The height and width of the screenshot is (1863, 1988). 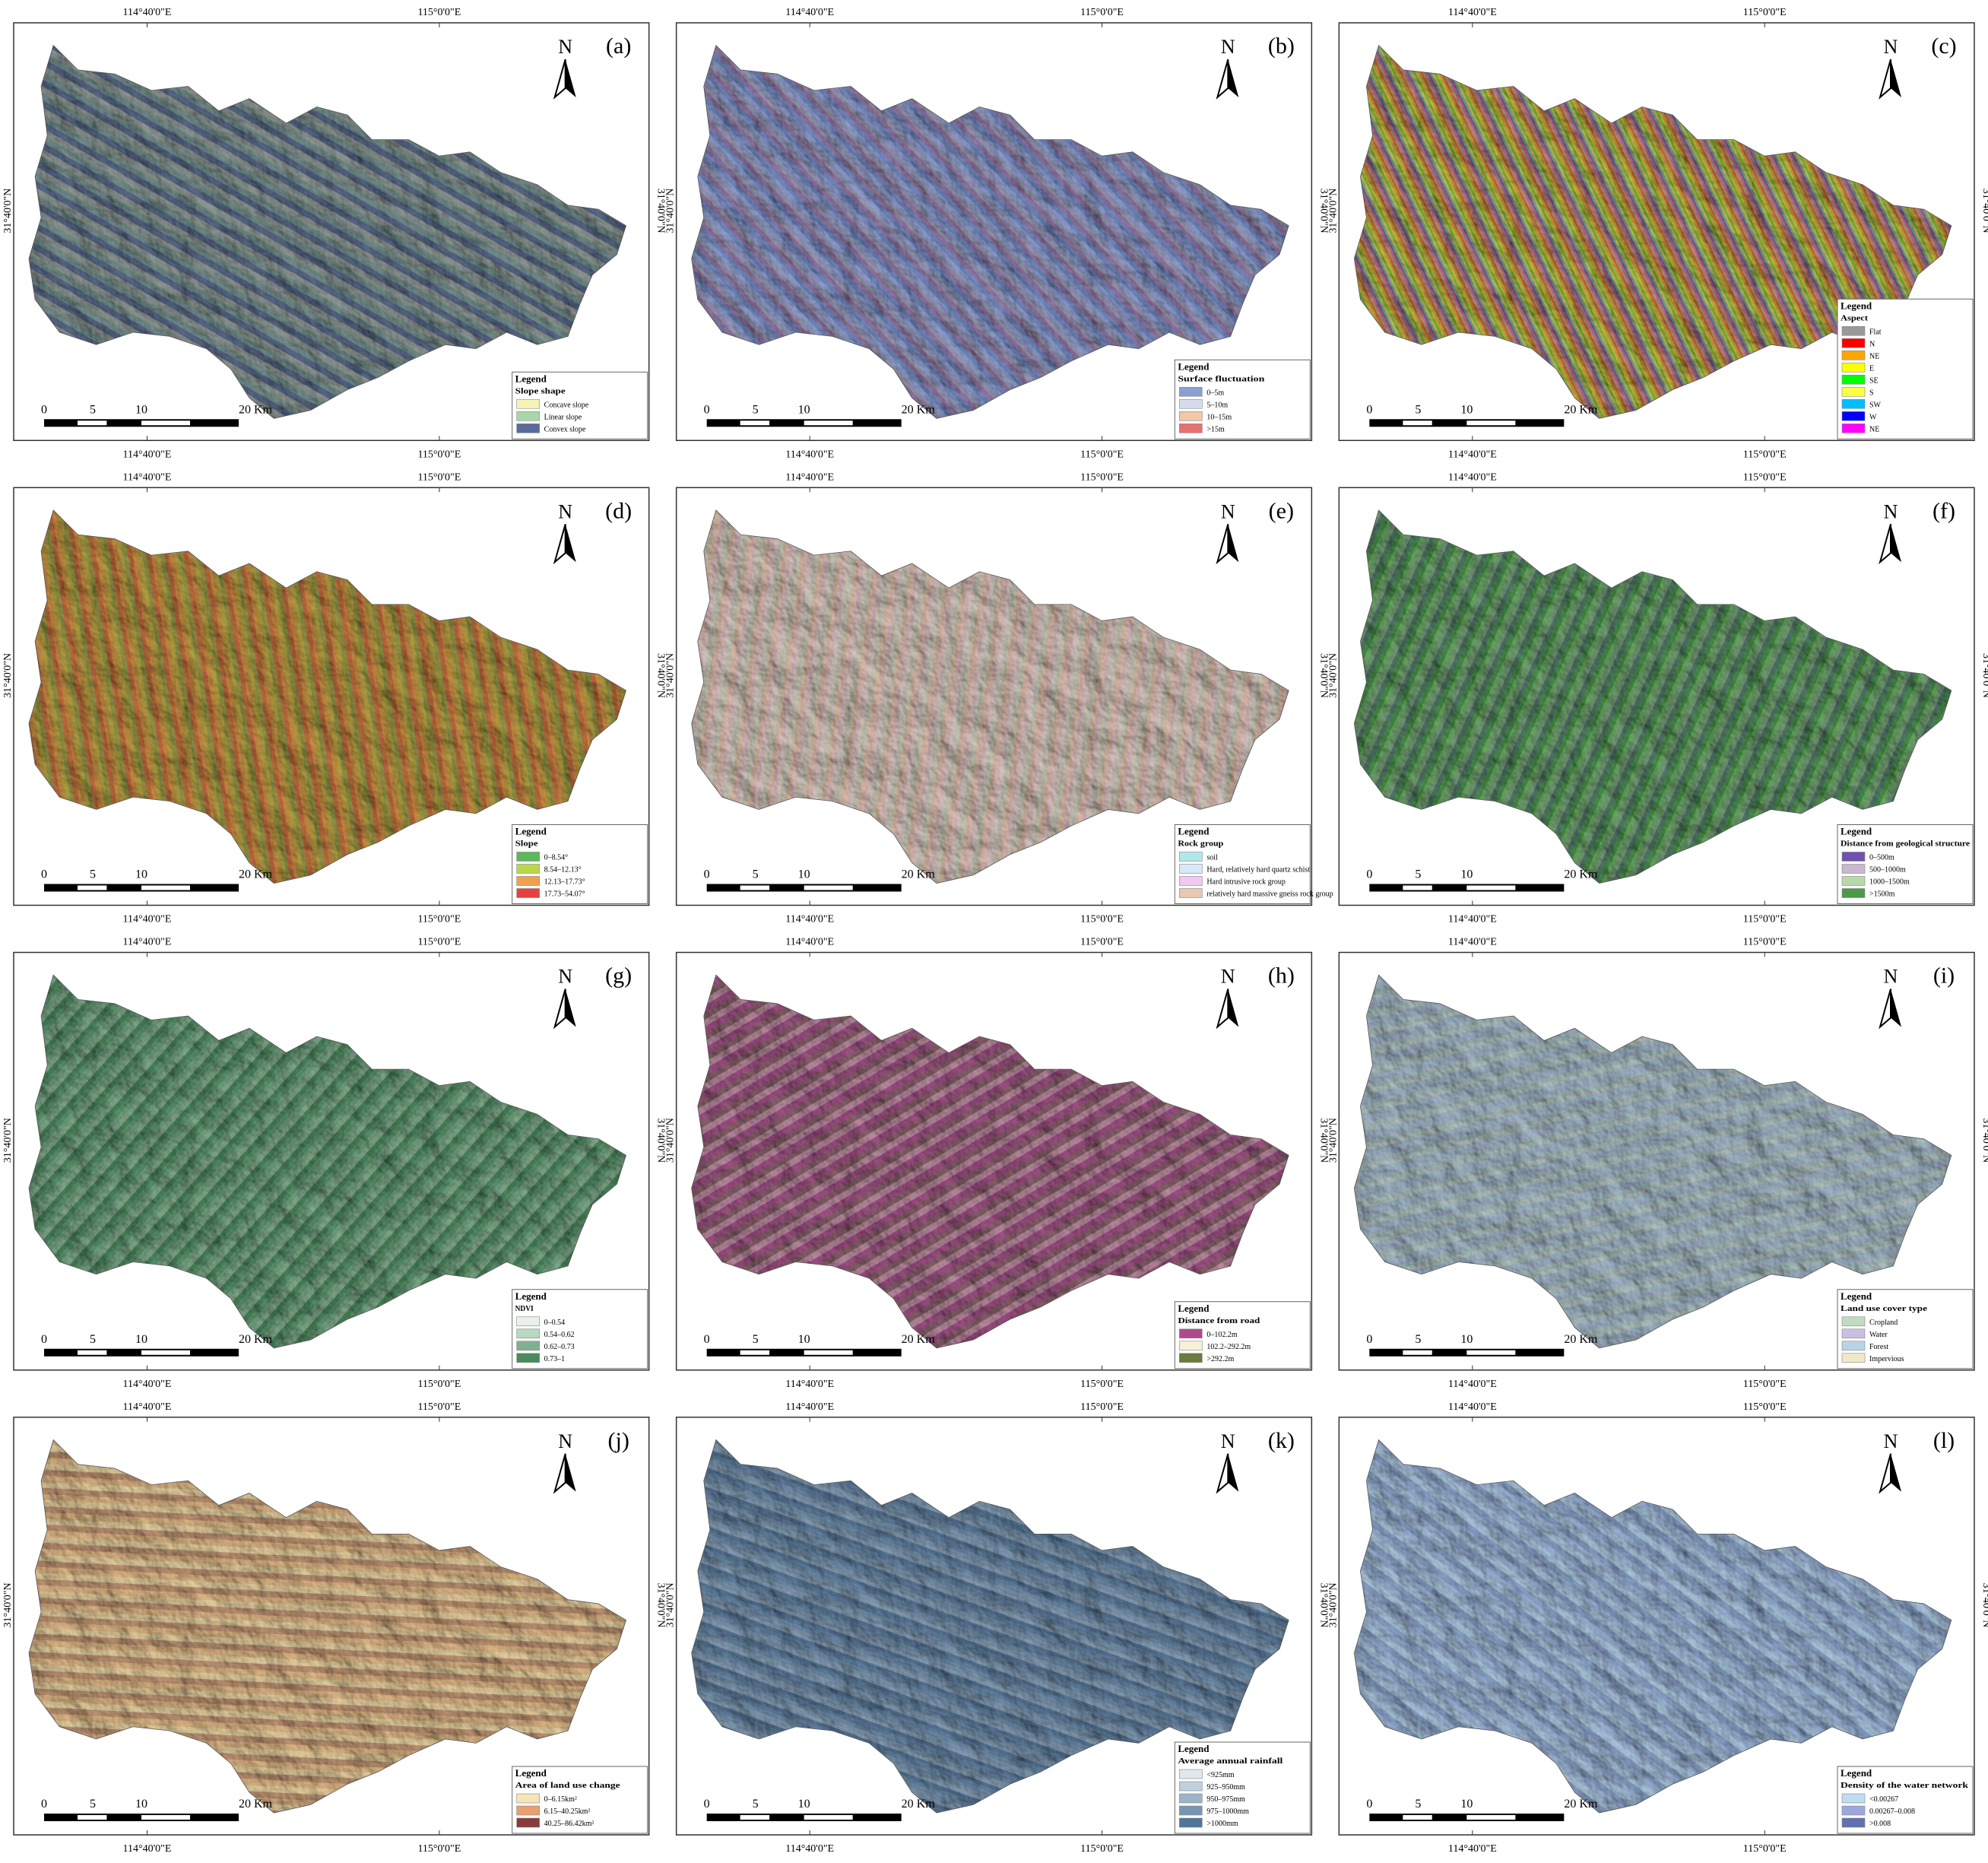 What do you see at coordinates (1281, 46) in the screenshot?
I see `panel-label: (b)` at bounding box center [1281, 46].